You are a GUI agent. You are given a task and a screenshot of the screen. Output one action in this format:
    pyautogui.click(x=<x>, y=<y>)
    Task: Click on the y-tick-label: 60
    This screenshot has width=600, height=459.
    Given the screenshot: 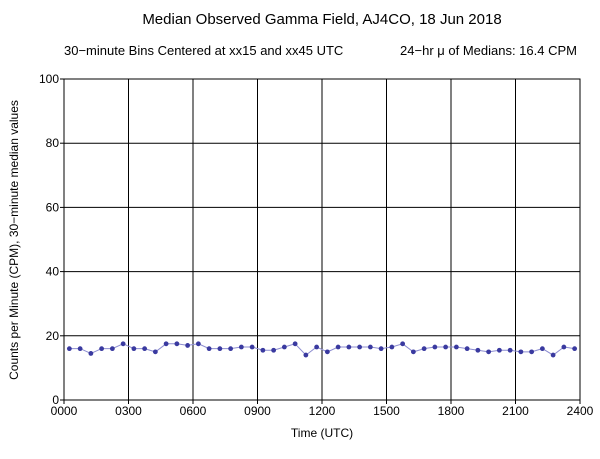 What is the action you would take?
    pyautogui.click(x=53, y=207)
    